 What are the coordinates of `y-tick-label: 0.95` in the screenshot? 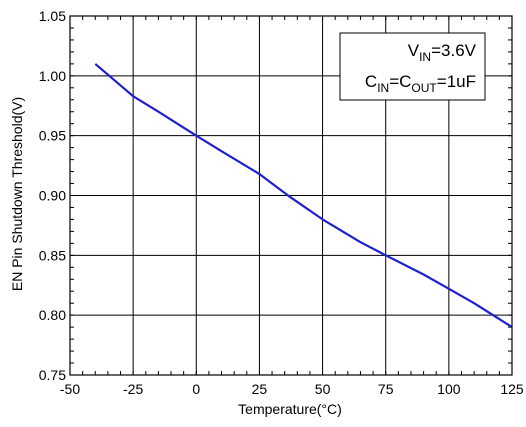 It's located at (52, 136).